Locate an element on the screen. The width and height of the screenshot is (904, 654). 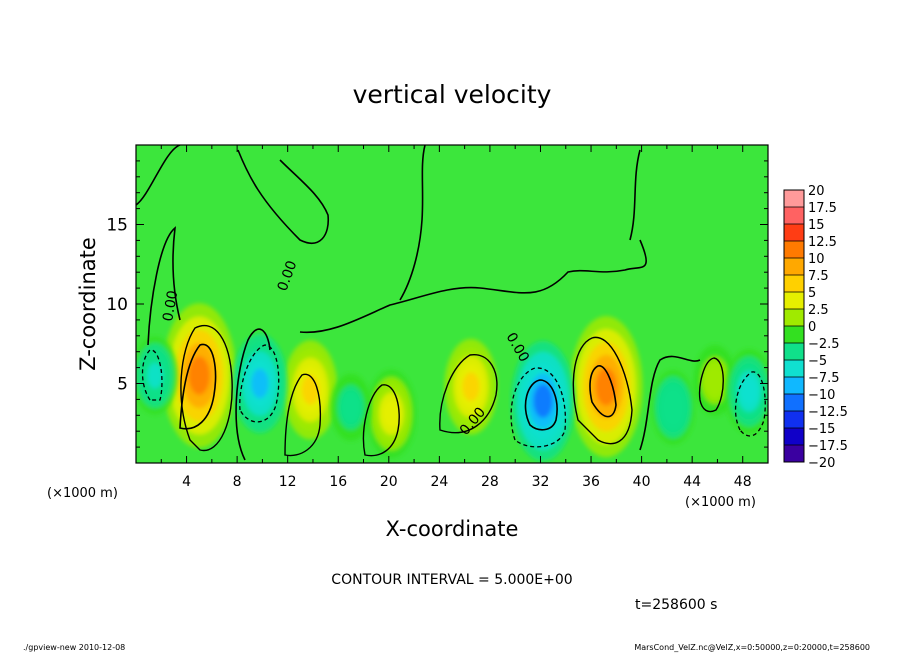
colorbar-label: 20 is located at coordinates (816, 191).